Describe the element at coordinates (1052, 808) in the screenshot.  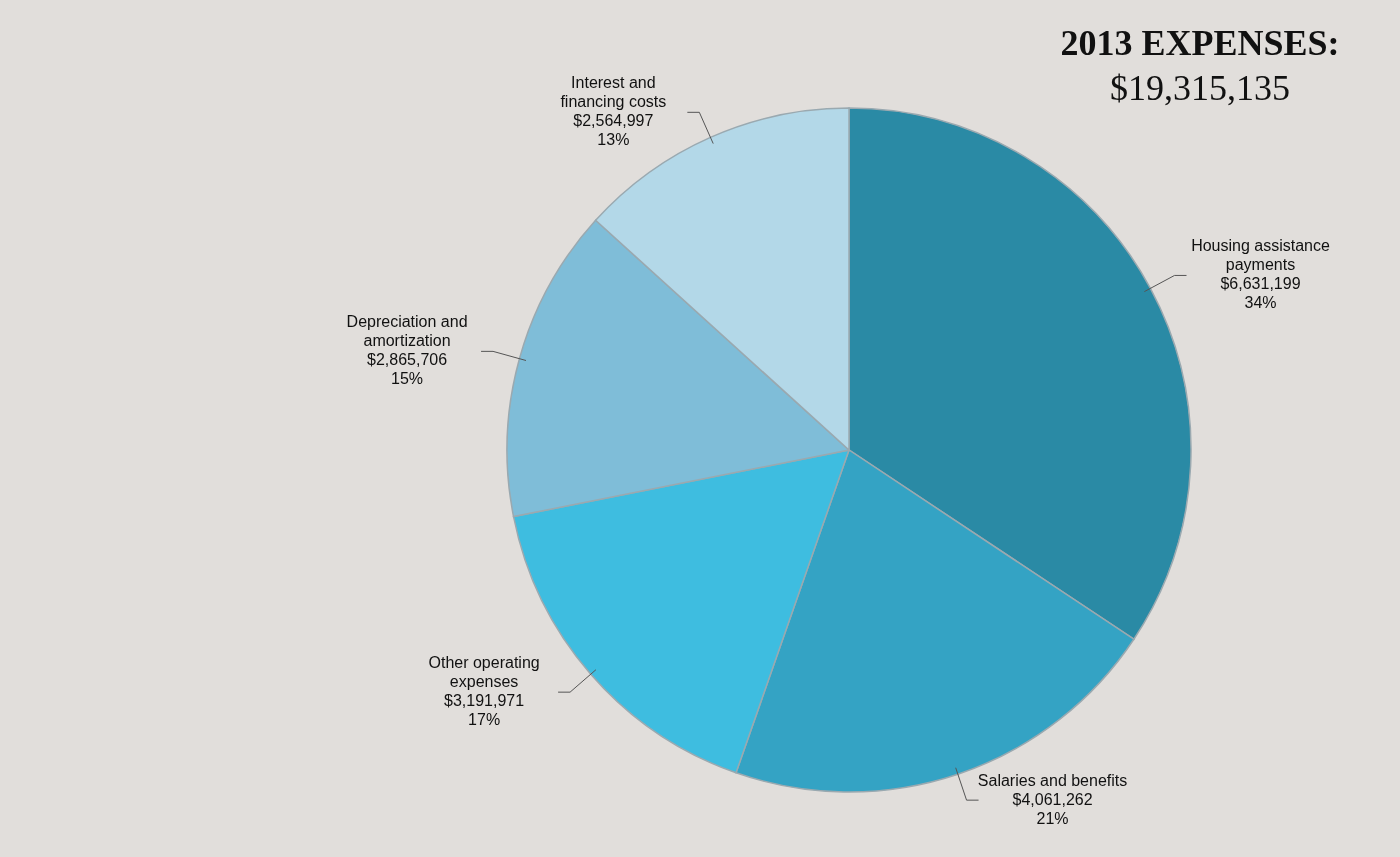
I see `data-label: $4,061,262 21%` at that location.